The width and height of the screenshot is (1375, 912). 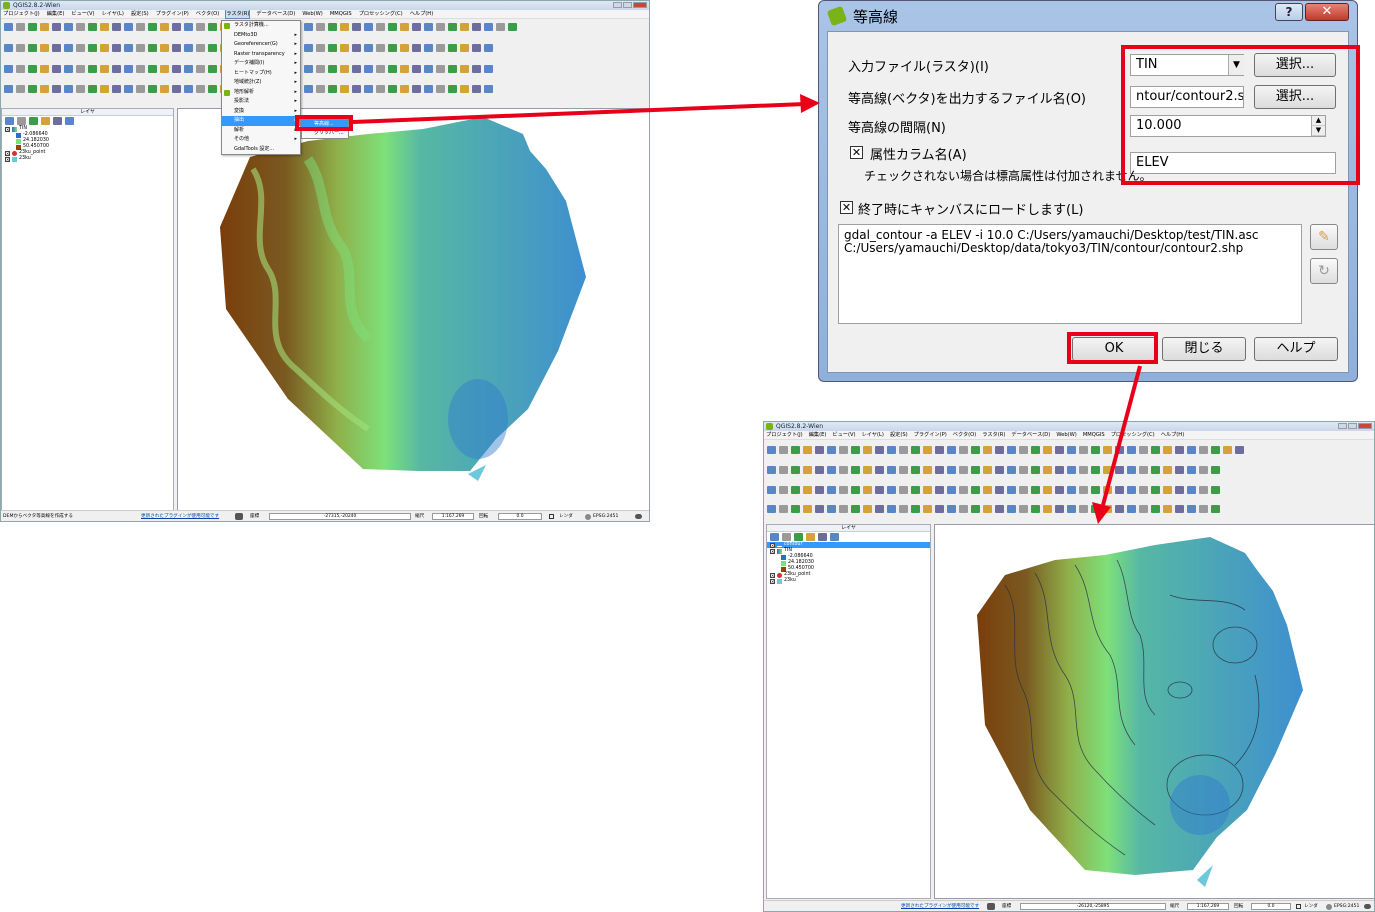 What do you see at coordinates (1187, 97) in the screenshot?
I see `output-file-input: ntour/contour2.shp` at bounding box center [1187, 97].